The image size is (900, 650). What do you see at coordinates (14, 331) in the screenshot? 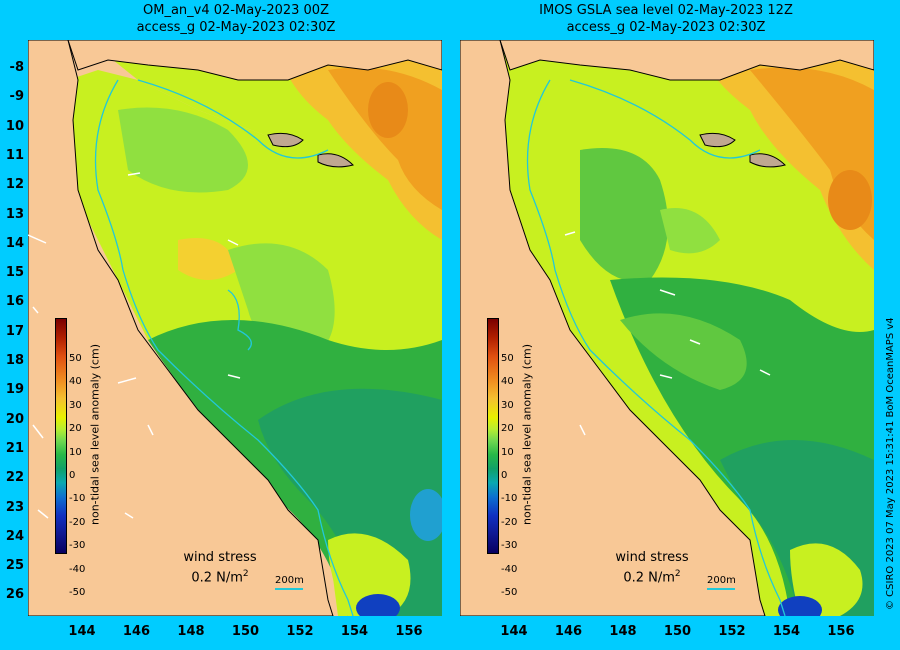
I see `y-tick-label: 17` at bounding box center [14, 331].